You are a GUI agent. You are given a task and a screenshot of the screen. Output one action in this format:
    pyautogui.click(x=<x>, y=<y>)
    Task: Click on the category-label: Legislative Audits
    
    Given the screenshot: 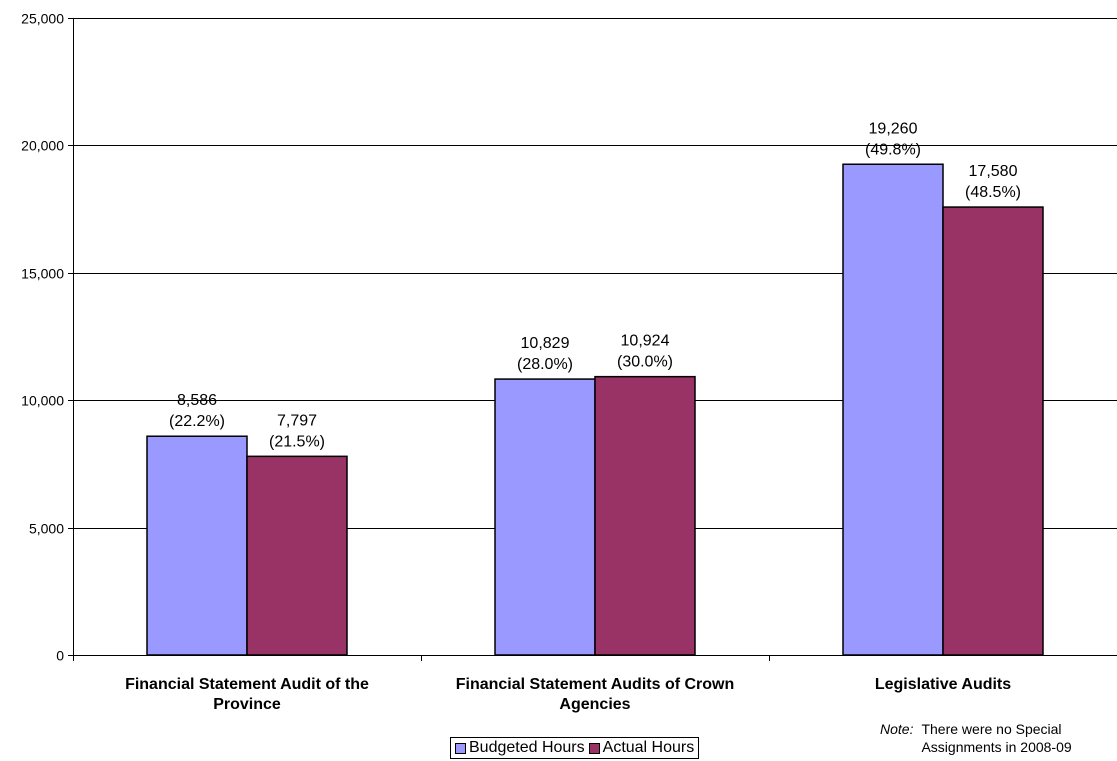 What is the action you would take?
    pyautogui.click(x=943, y=684)
    